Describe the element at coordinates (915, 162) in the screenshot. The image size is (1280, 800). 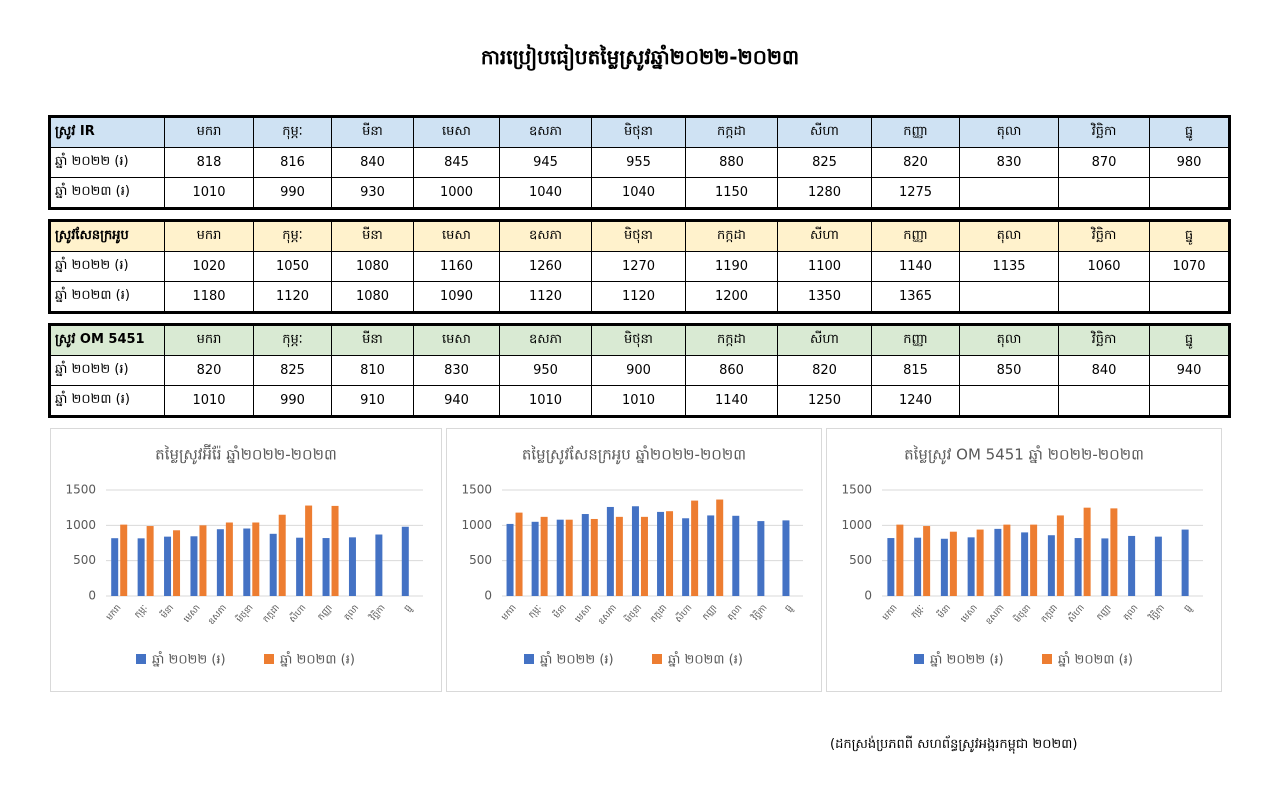
I see `price-cell: 820` at that location.